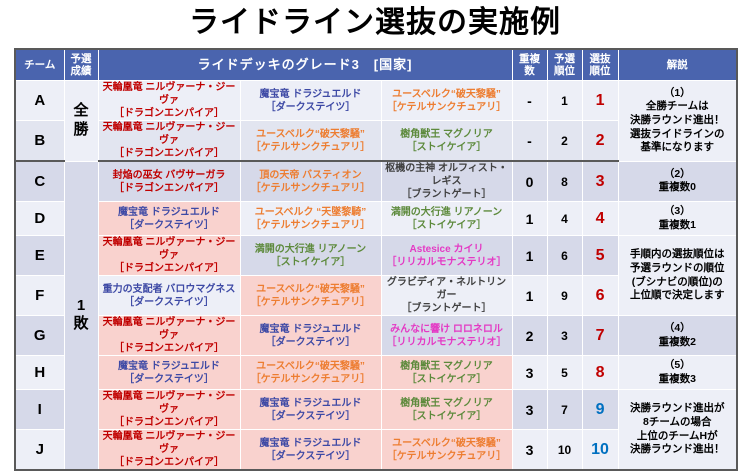 This screenshot has width=750, height=471. Describe the element at coordinates (677, 218) in the screenshot. I see `commentary-note-3: （3） 重複数1` at that location.